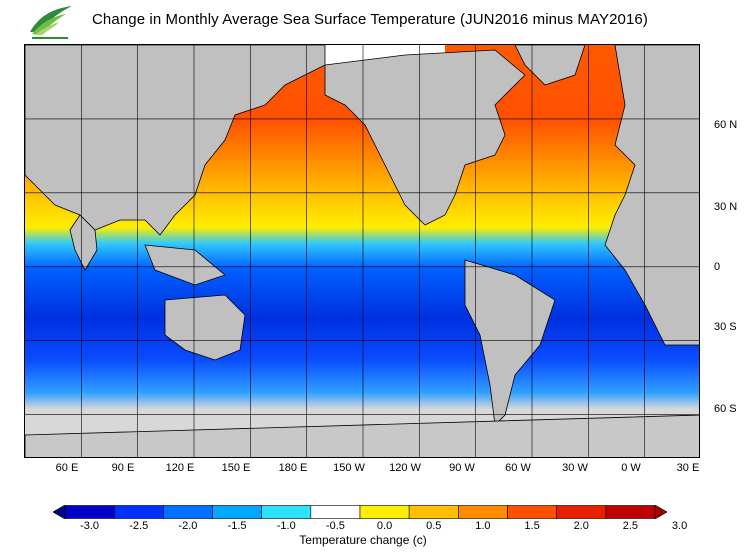  I want to click on colorbar-tick-label: -1.0, so click(286, 526).